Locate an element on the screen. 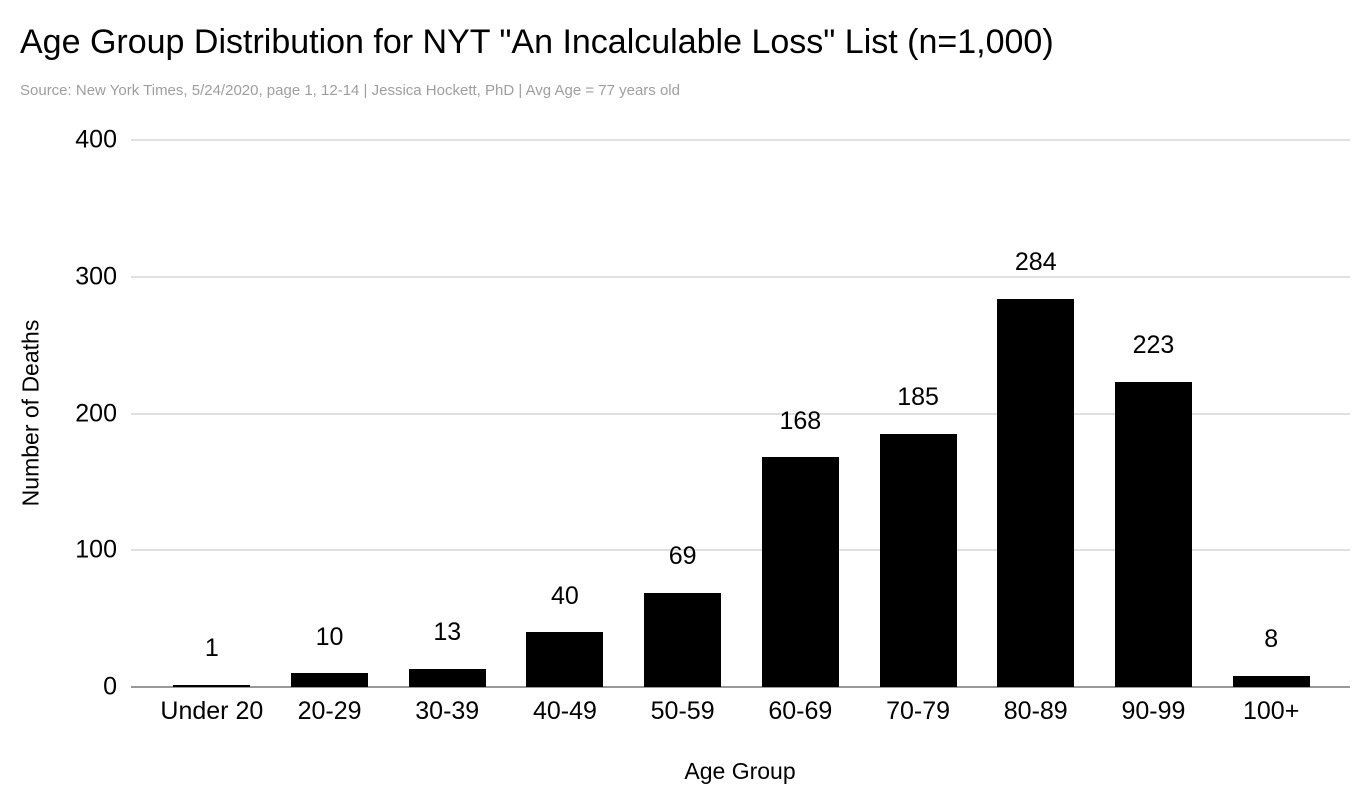  bar-value-label: 284 is located at coordinates (1035, 261).